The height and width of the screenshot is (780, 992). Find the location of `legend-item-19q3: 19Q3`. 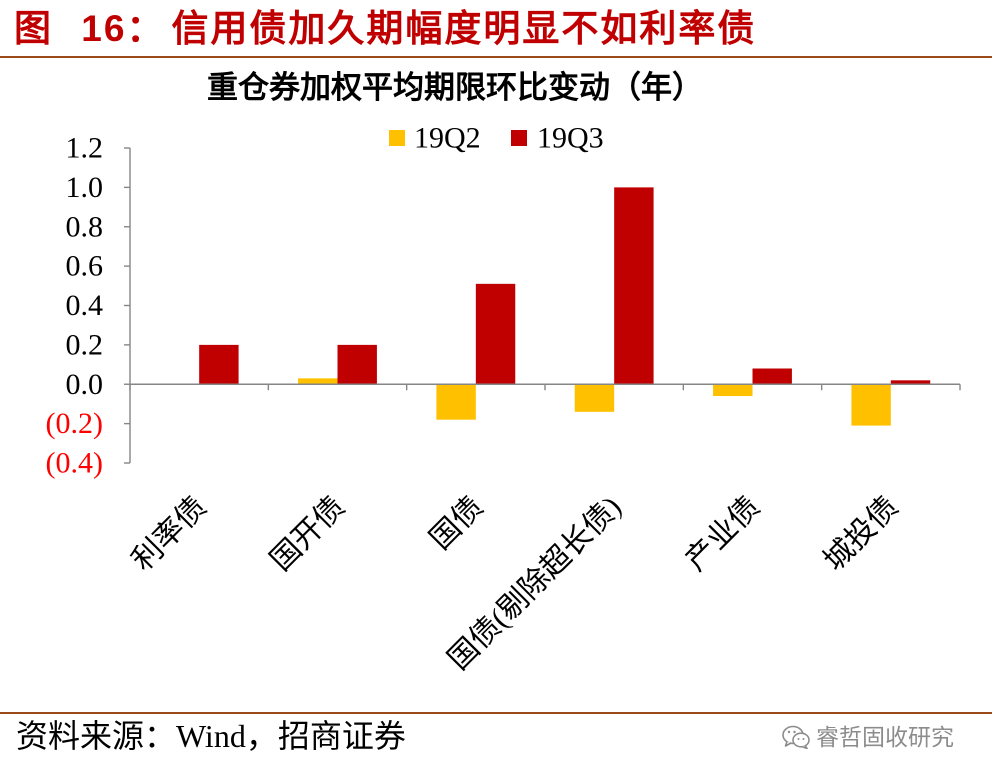

legend-item-19q3: 19Q3 is located at coordinates (557, 138).